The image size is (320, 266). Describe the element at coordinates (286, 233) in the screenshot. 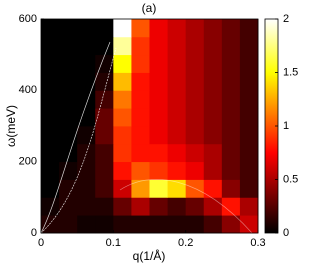

I see `colorbar-tick-label: 0` at that location.